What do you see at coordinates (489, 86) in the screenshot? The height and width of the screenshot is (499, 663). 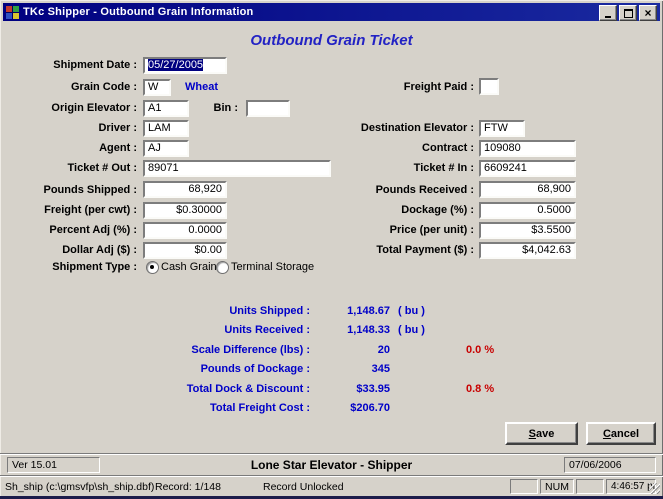 I see `freight-paid-field` at bounding box center [489, 86].